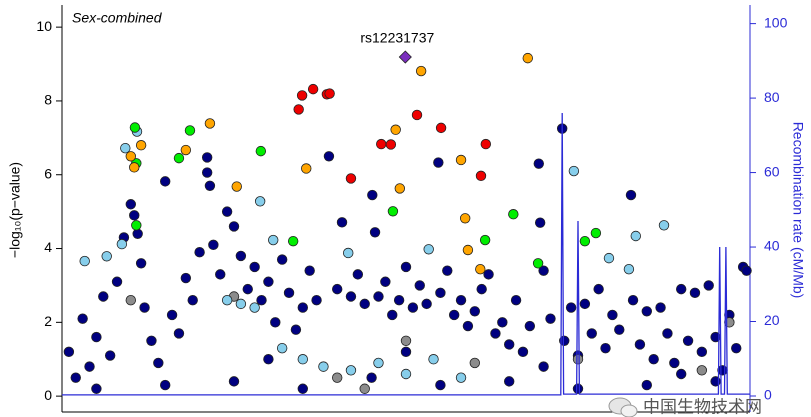  Describe the element at coordinates (798, 210) in the screenshot. I see `y2-axis-label: Recombination rate (cM/Mb)` at that location.